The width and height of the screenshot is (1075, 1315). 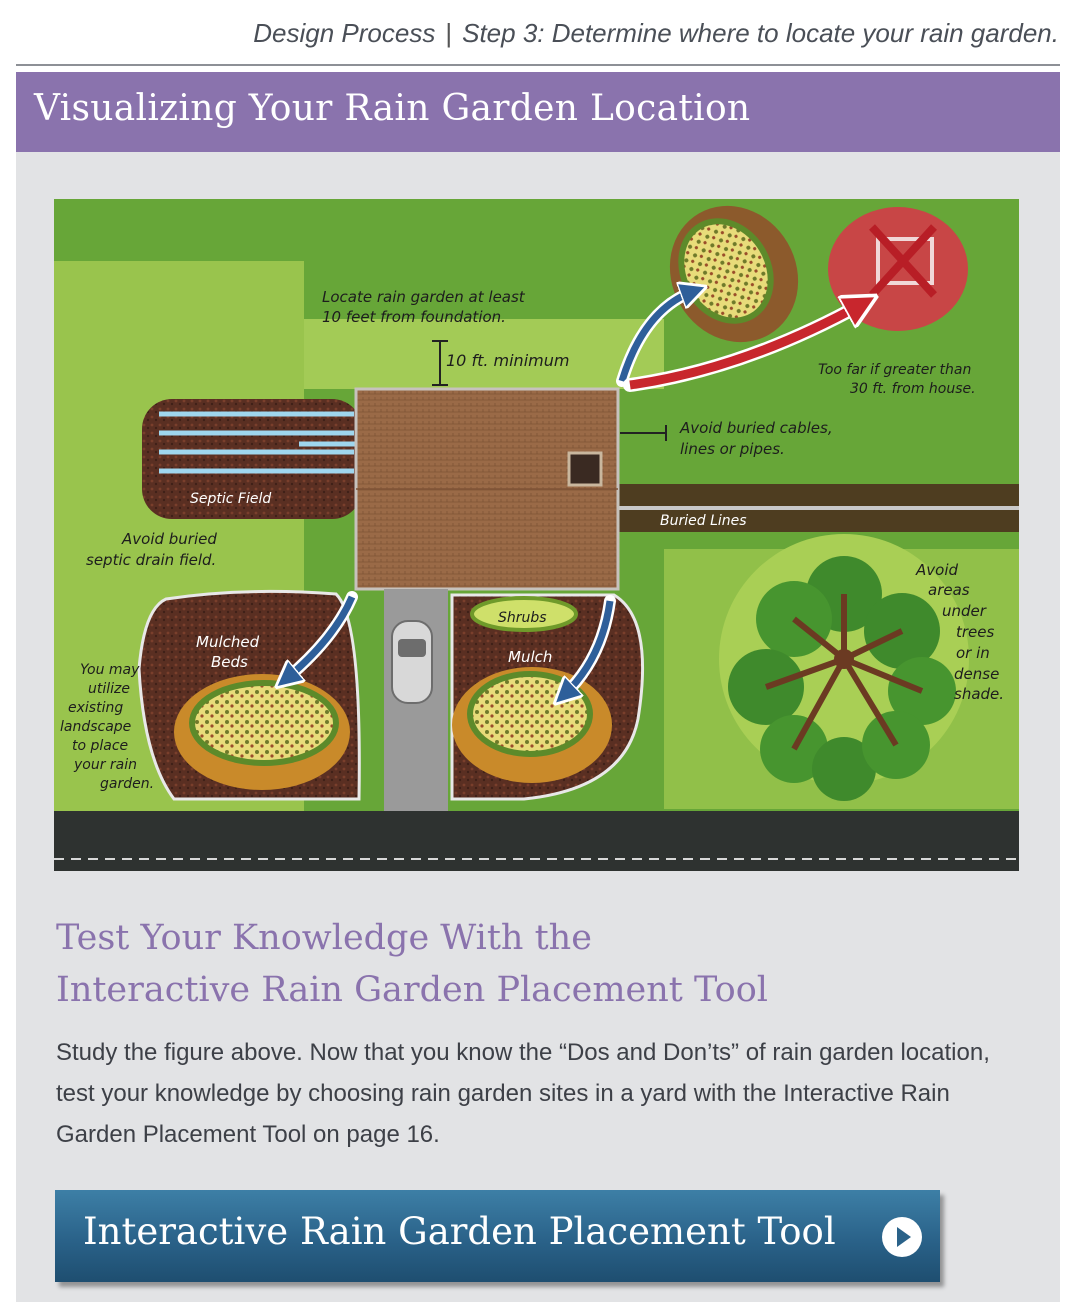 What do you see at coordinates (127, 784) in the screenshot?
I see `label-landscape-7: garden.` at bounding box center [127, 784].